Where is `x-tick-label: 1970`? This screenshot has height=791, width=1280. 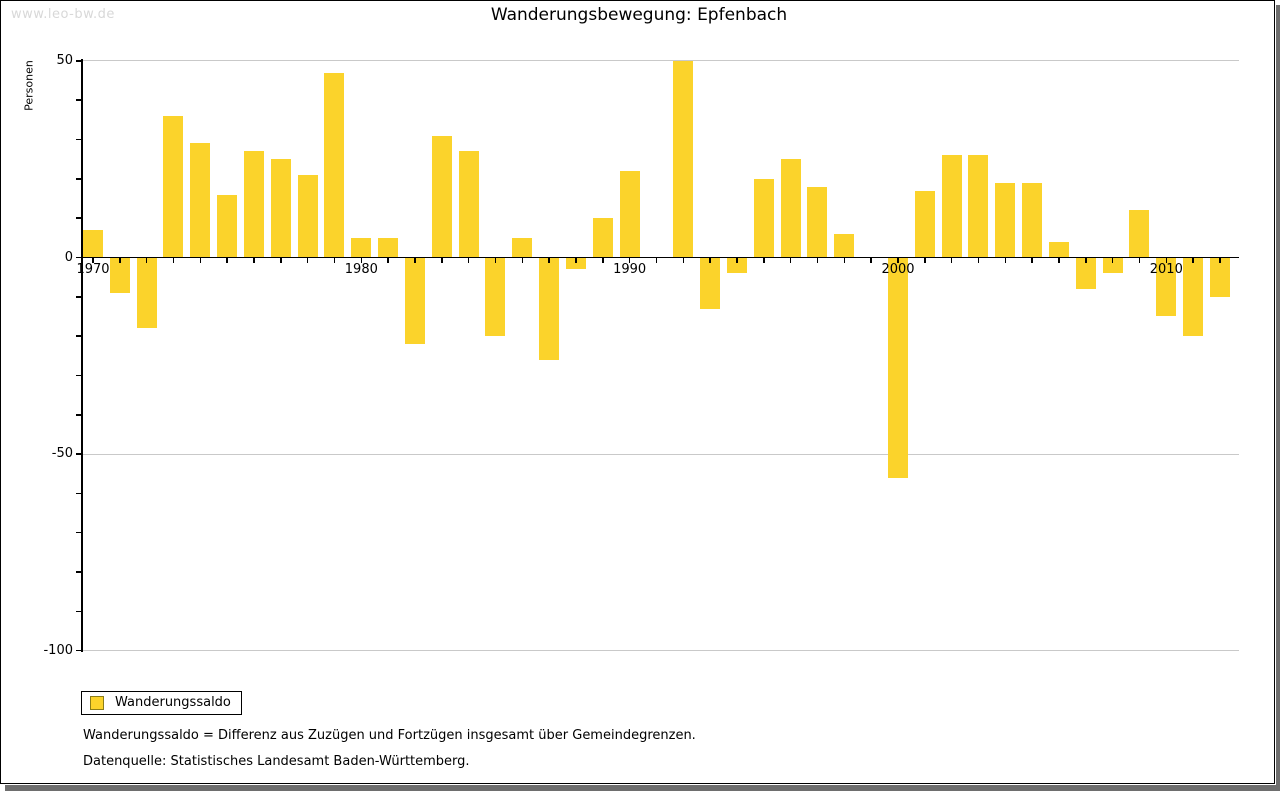 x-tick-label: 1970 is located at coordinates (93, 269).